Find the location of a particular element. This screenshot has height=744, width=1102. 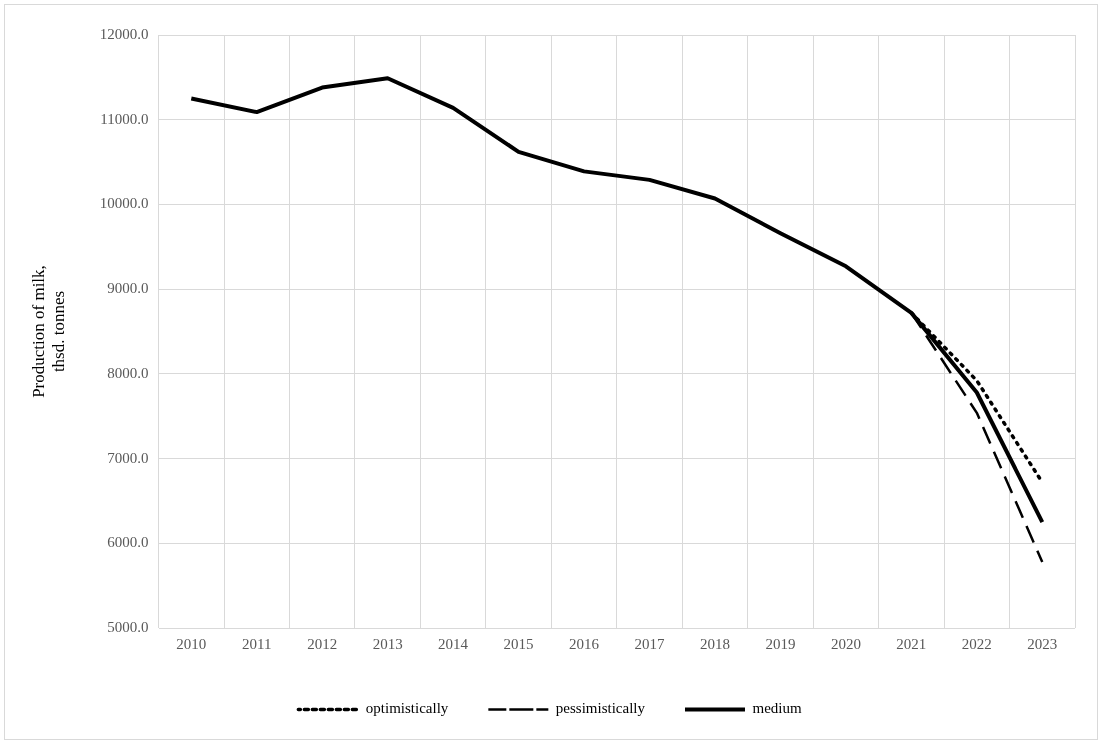

x-tick-label: 2015 is located at coordinates (518, 643).